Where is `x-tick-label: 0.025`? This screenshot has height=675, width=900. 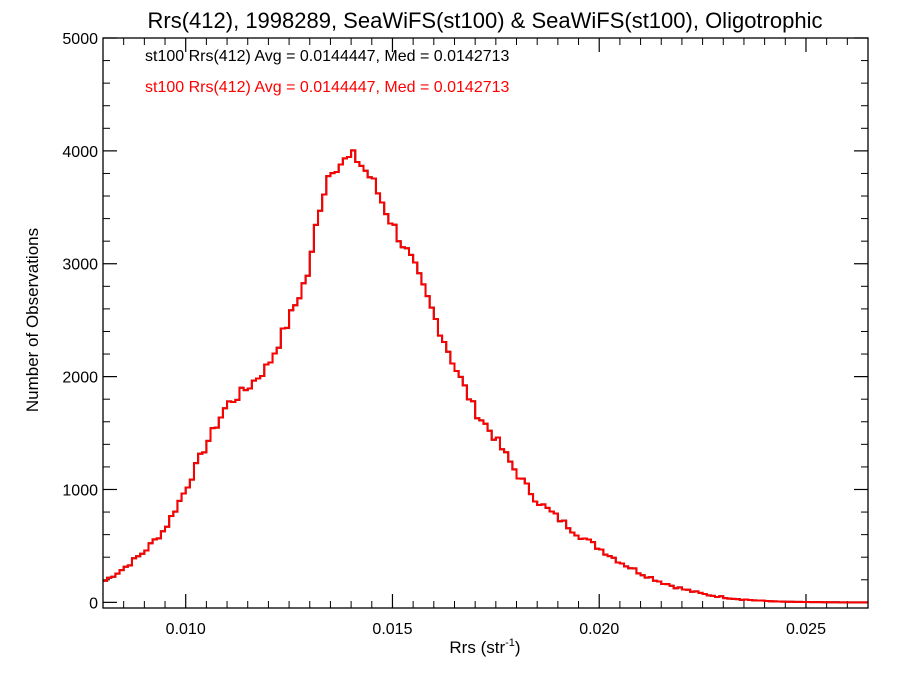 x-tick-label: 0.025 is located at coordinates (806, 629).